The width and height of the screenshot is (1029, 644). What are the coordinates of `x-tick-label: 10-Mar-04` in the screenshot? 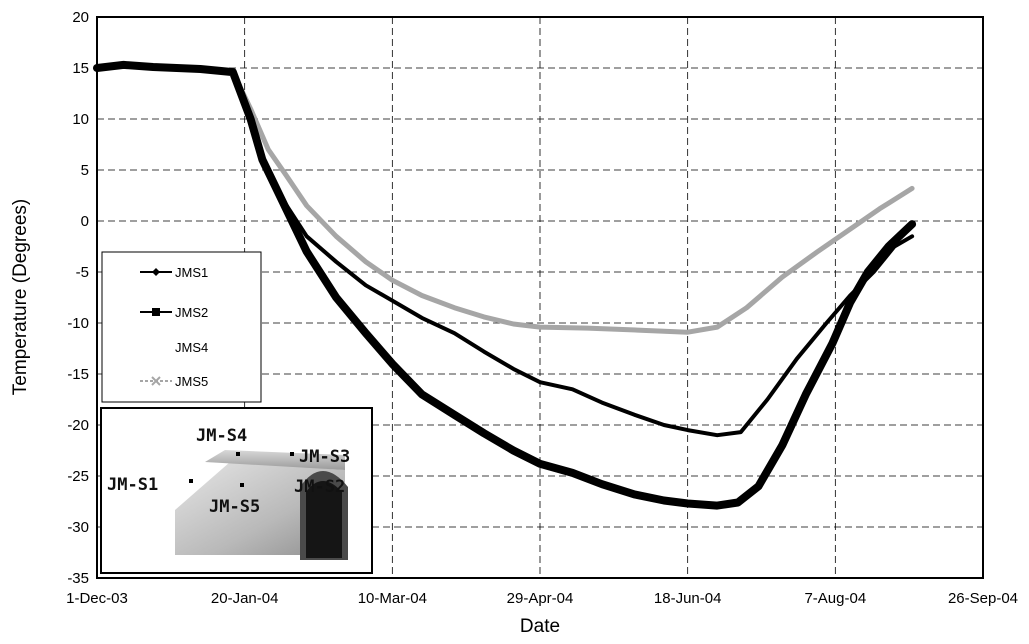 It's located at (392, 598).